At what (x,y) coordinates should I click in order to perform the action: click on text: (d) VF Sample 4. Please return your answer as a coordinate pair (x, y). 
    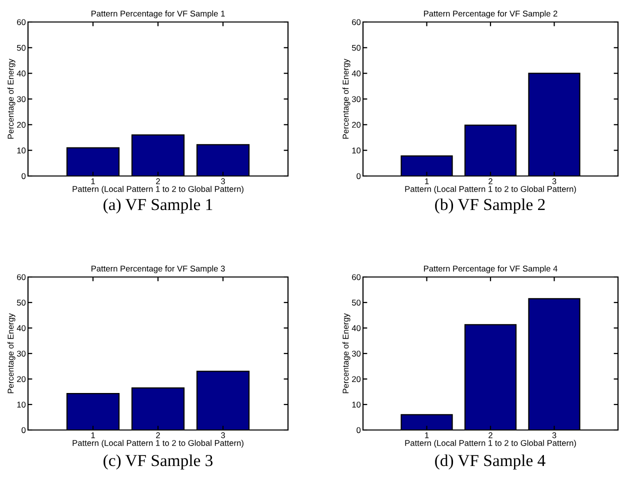
    Looking at the image, I should click on (490, 462).